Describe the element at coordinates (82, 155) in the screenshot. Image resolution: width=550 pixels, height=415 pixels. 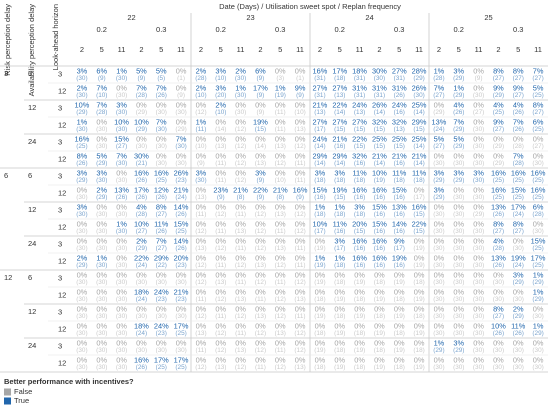
I see `cell-percent: 8%` at that location.